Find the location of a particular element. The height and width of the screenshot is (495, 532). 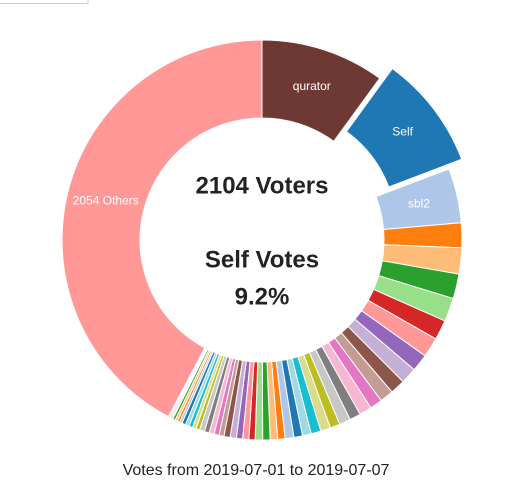

slice-label: 2054 Others is located at coordinates (106, 200).